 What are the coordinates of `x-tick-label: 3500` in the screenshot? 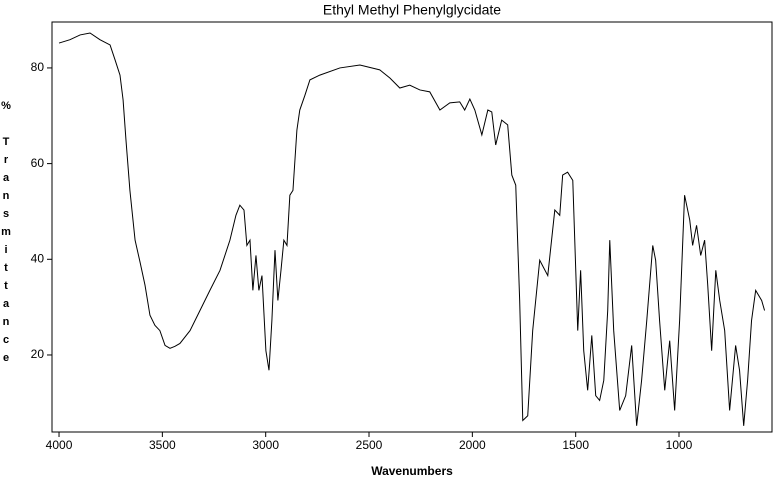 It's located at (162, 445).